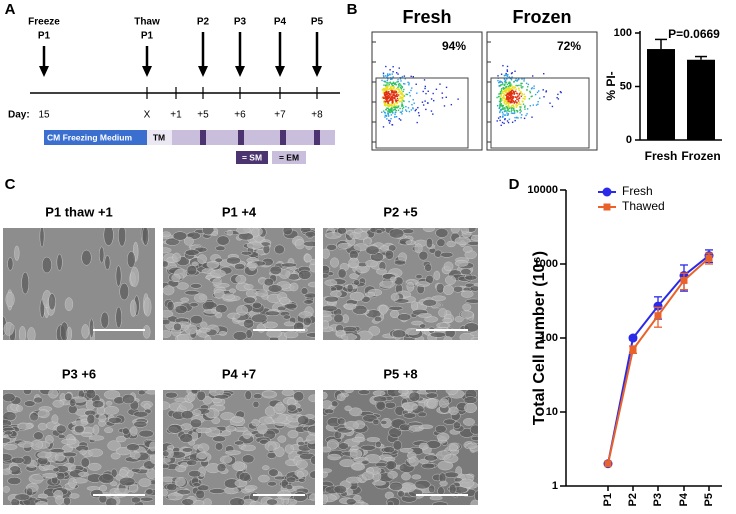  Describe the element at coordinates (608, 499) in the screenshot. I see `x-tick-label: P1` at that location.